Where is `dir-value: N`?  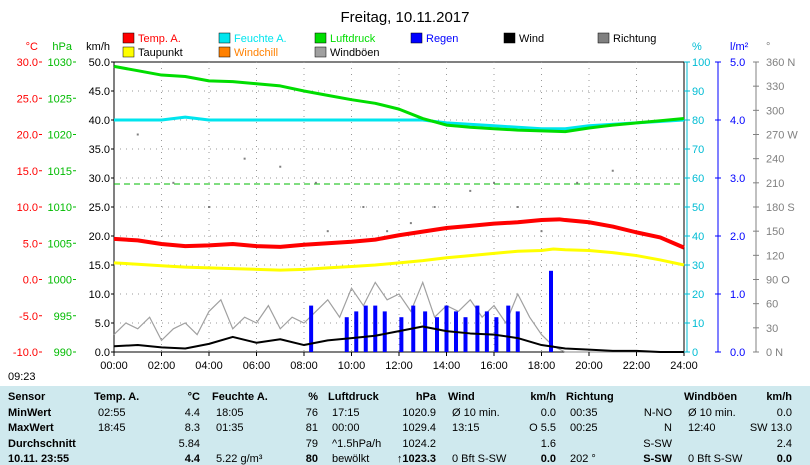
dir-value: N is located at coordinates (668, 428).